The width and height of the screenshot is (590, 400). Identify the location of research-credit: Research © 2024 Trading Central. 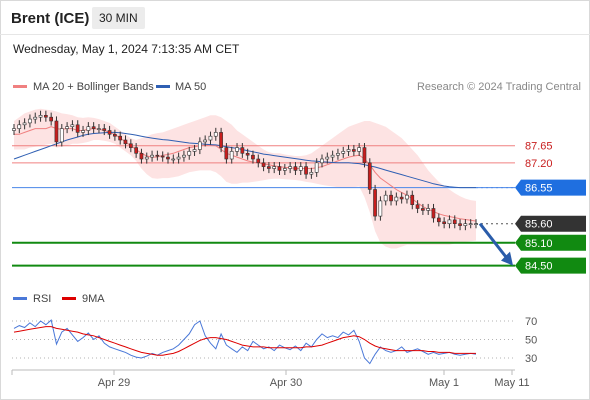
(499, 87).